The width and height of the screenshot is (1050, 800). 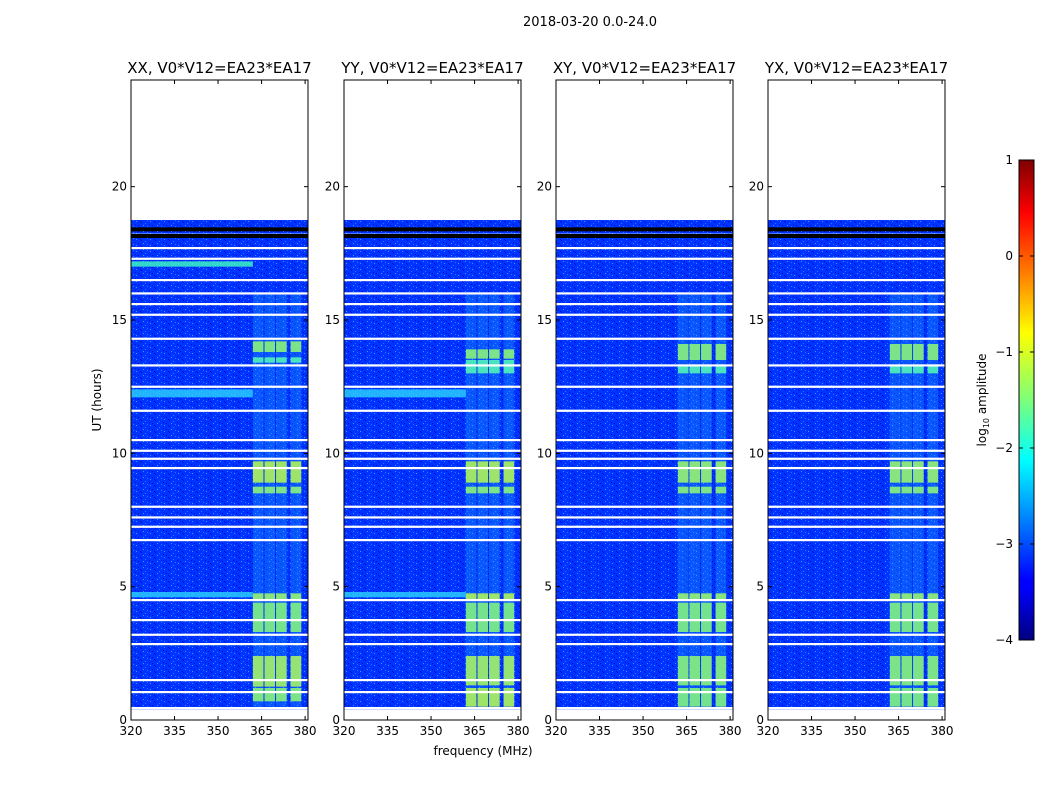 I want to click on heatmap-line, so click(x=405, y=393).